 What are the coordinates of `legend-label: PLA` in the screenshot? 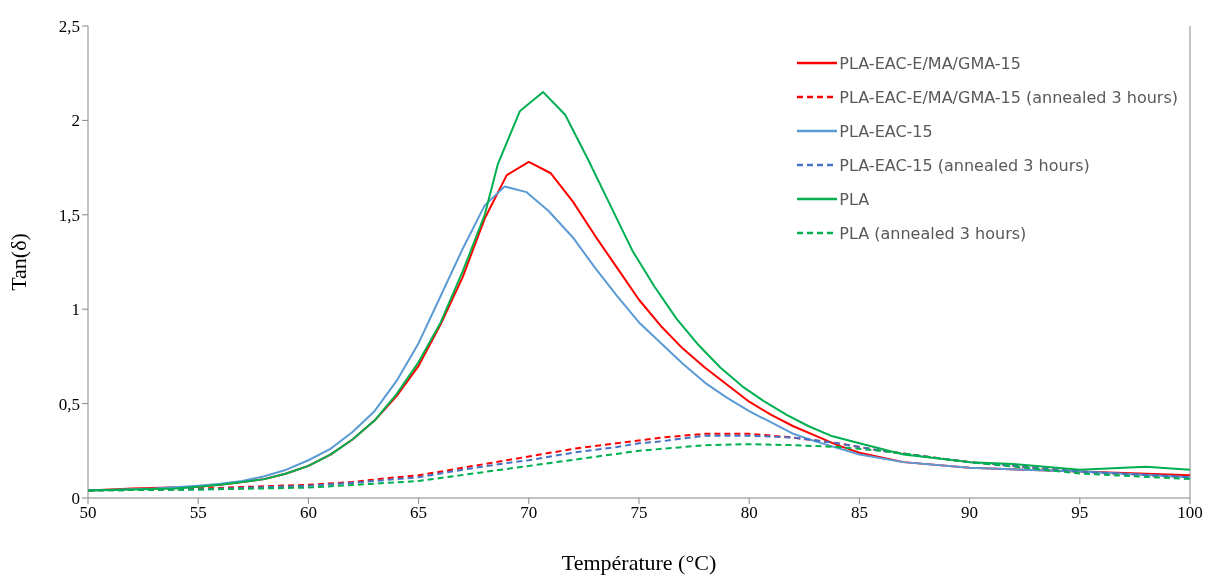 It's located at (854, 199).